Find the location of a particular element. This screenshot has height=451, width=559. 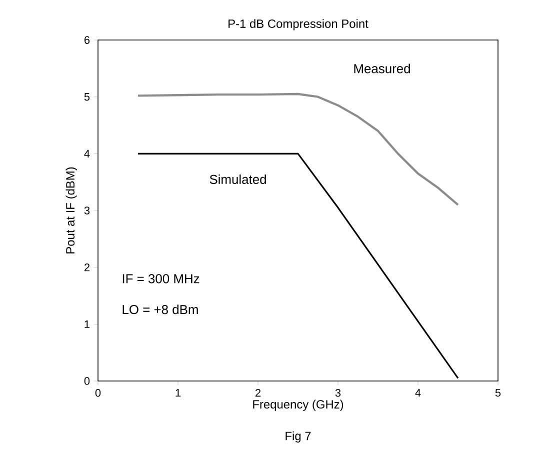

y-tick-label: 6 is located at coordinates (87, 40).